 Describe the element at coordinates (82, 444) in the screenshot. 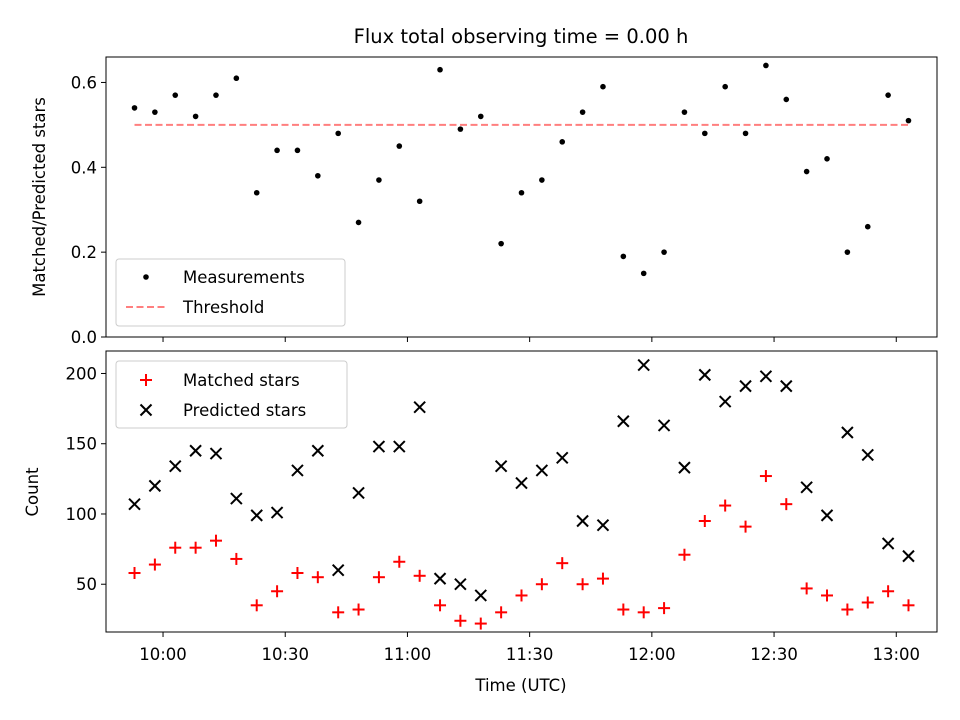

I see `bottom-y-tick-label: 150` at that location.